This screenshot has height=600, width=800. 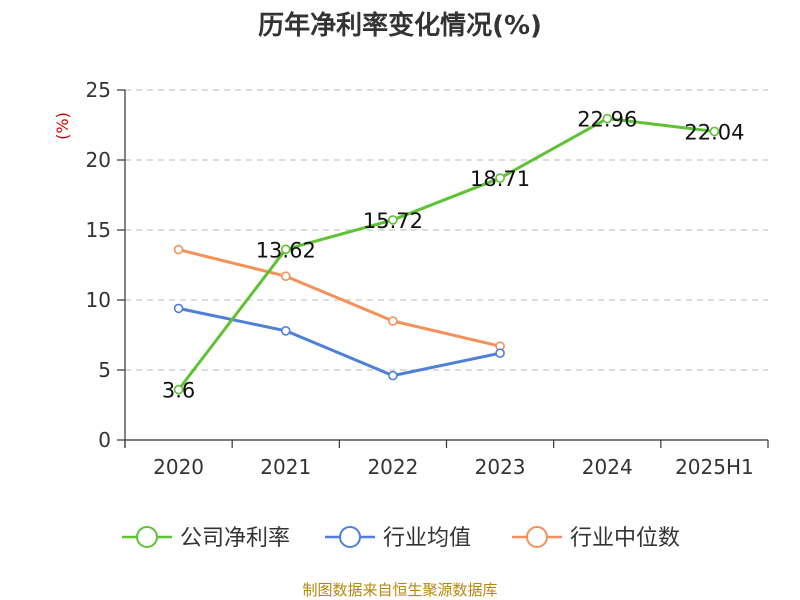 What do you see at coordinates (98, 160) in the screenshot?
I see `y-tick-label: 20` at bounding box center [98, 160].